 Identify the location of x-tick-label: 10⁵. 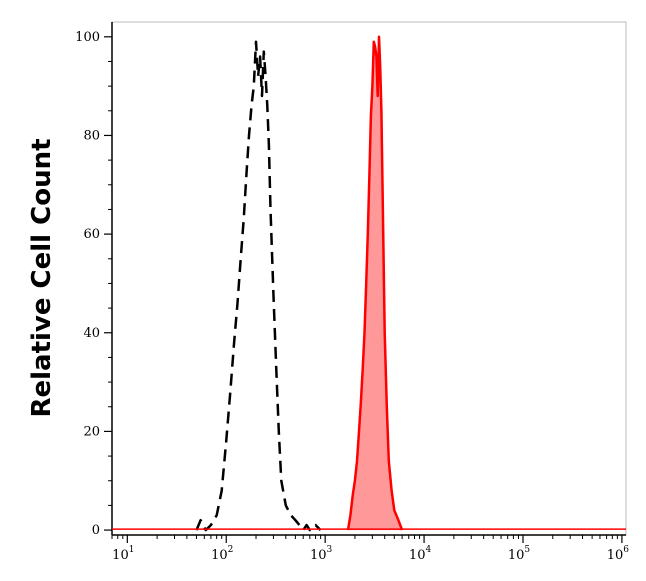
(519, 554).